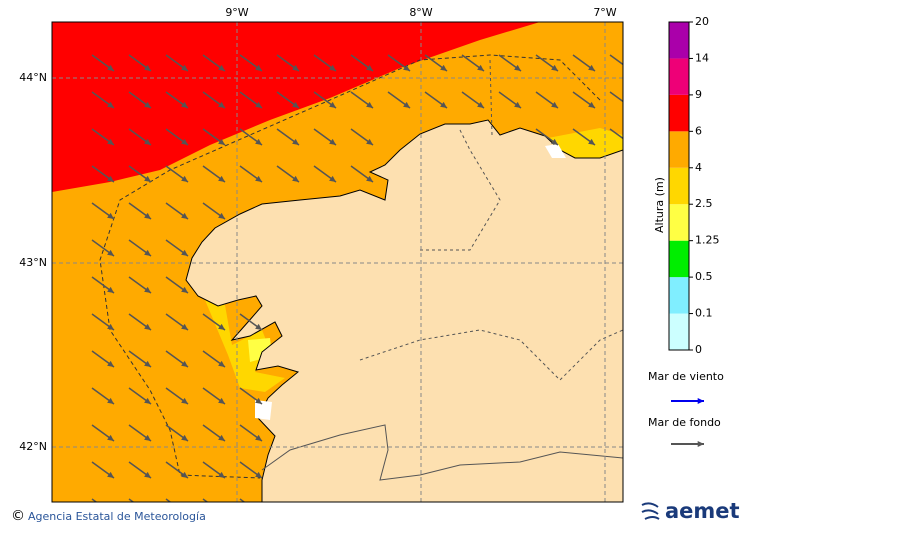 The image size is (900, 533). Describe the element at coordinates (704, 203) in the screenshot. I see `colorbar-label: 2.5` at that location.